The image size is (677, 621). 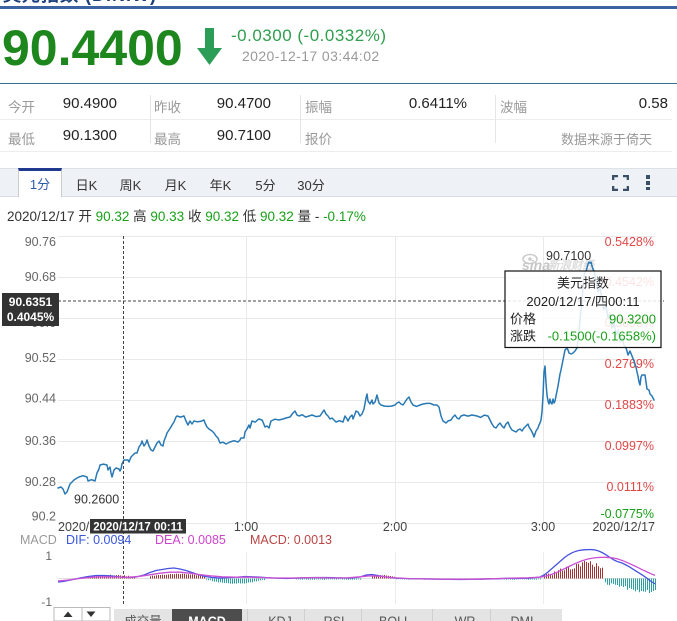 I want to click on svg-text: 90.2600, so click(x=96, y=500).